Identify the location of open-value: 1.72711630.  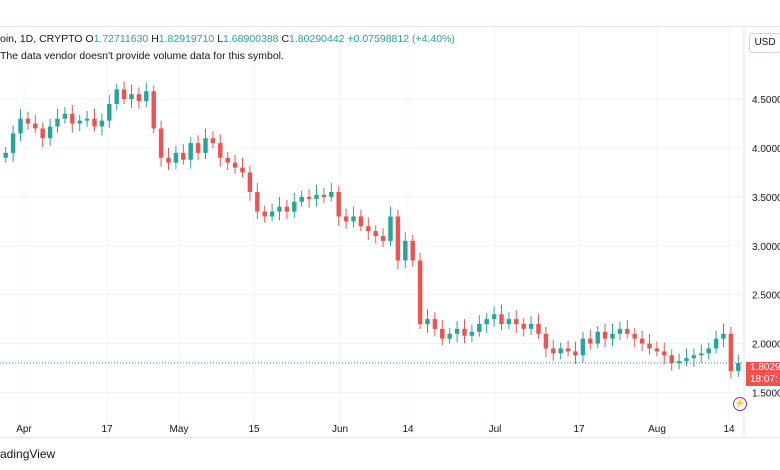
(121, 39).